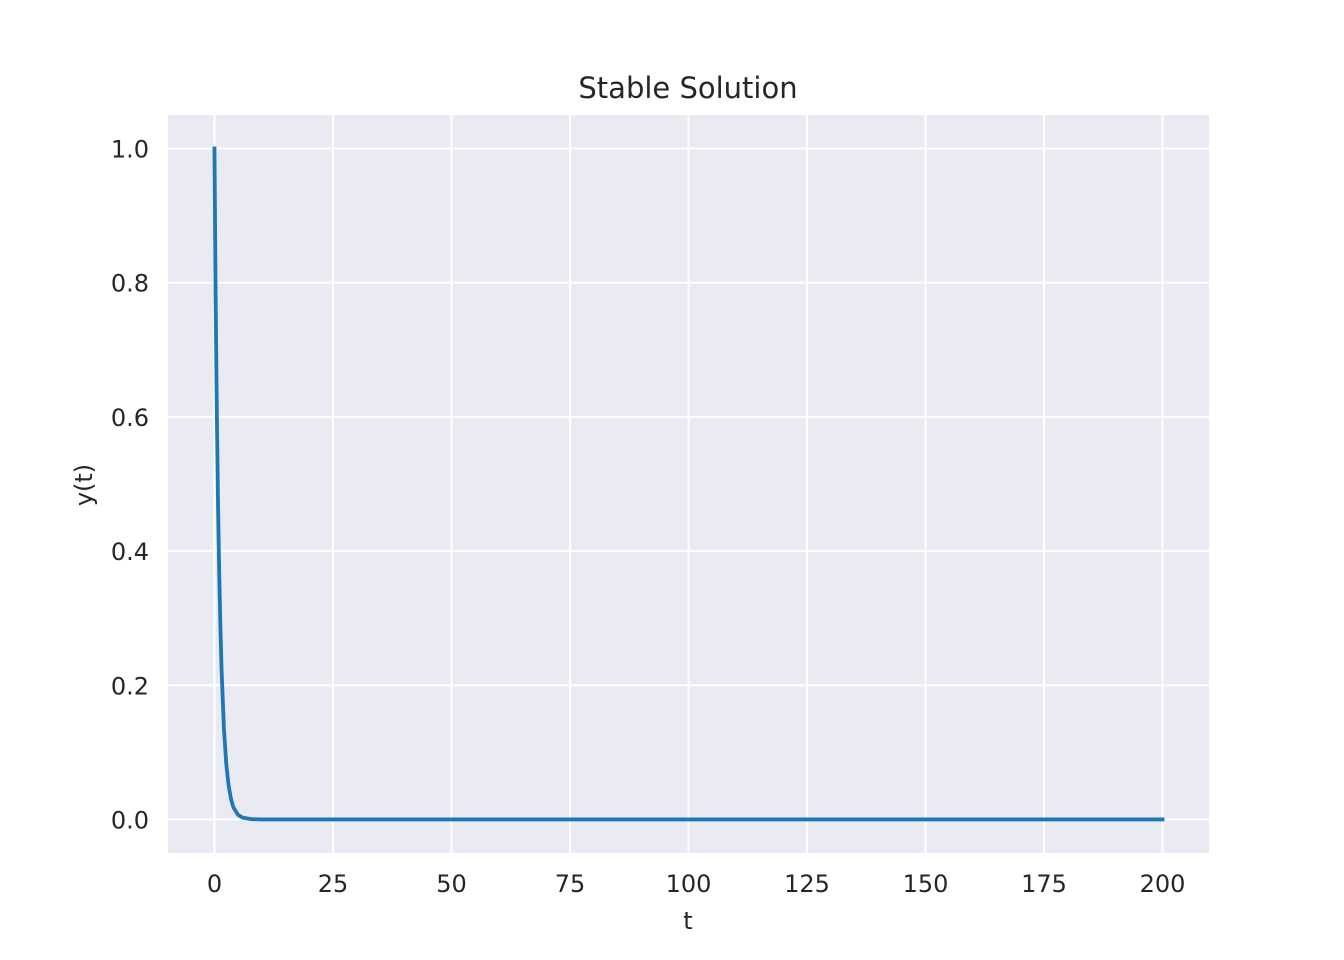  Describe the element at coordinates (687, 88) in the screenshot. I see `chart-title: Stable Solution` at that location.